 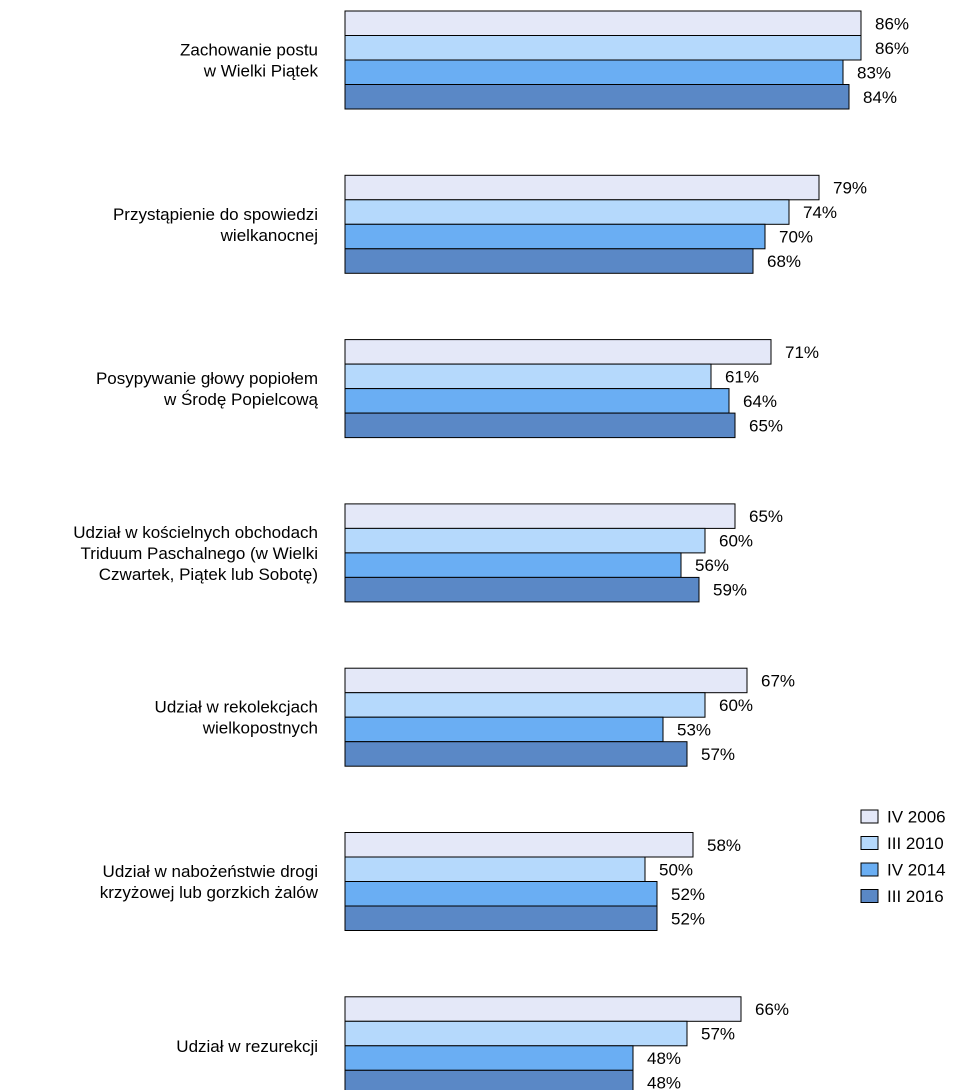 What do you see at coordinates (207, 378) in the screenshot?
I see `category-label-3-line-1: Posypywanie głowy popiołem` at bounding box center [207, 378].